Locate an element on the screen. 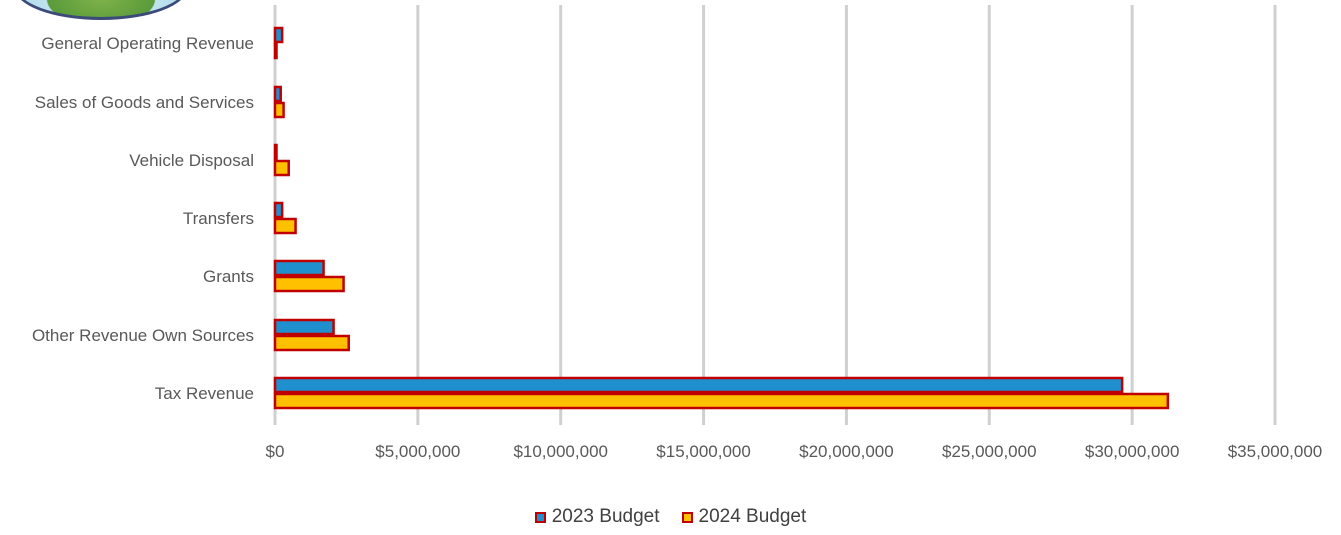 The image size is (1341, 535). category-label: Transfers is located at coordinates (218, 218).